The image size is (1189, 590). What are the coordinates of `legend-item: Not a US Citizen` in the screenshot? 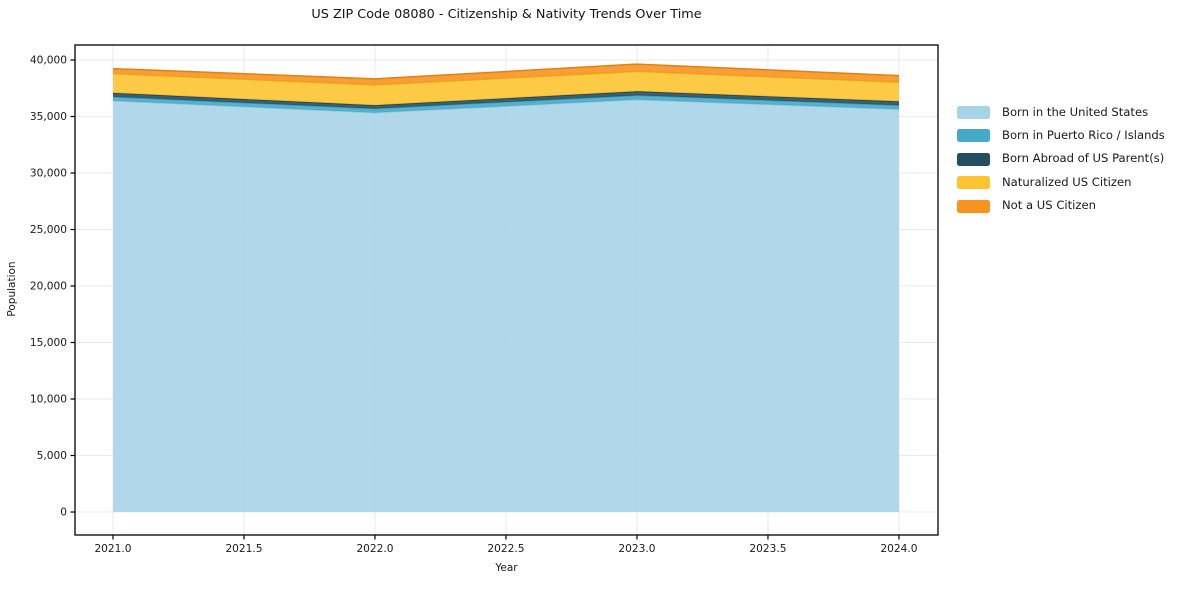 It's located at (1061, 205).